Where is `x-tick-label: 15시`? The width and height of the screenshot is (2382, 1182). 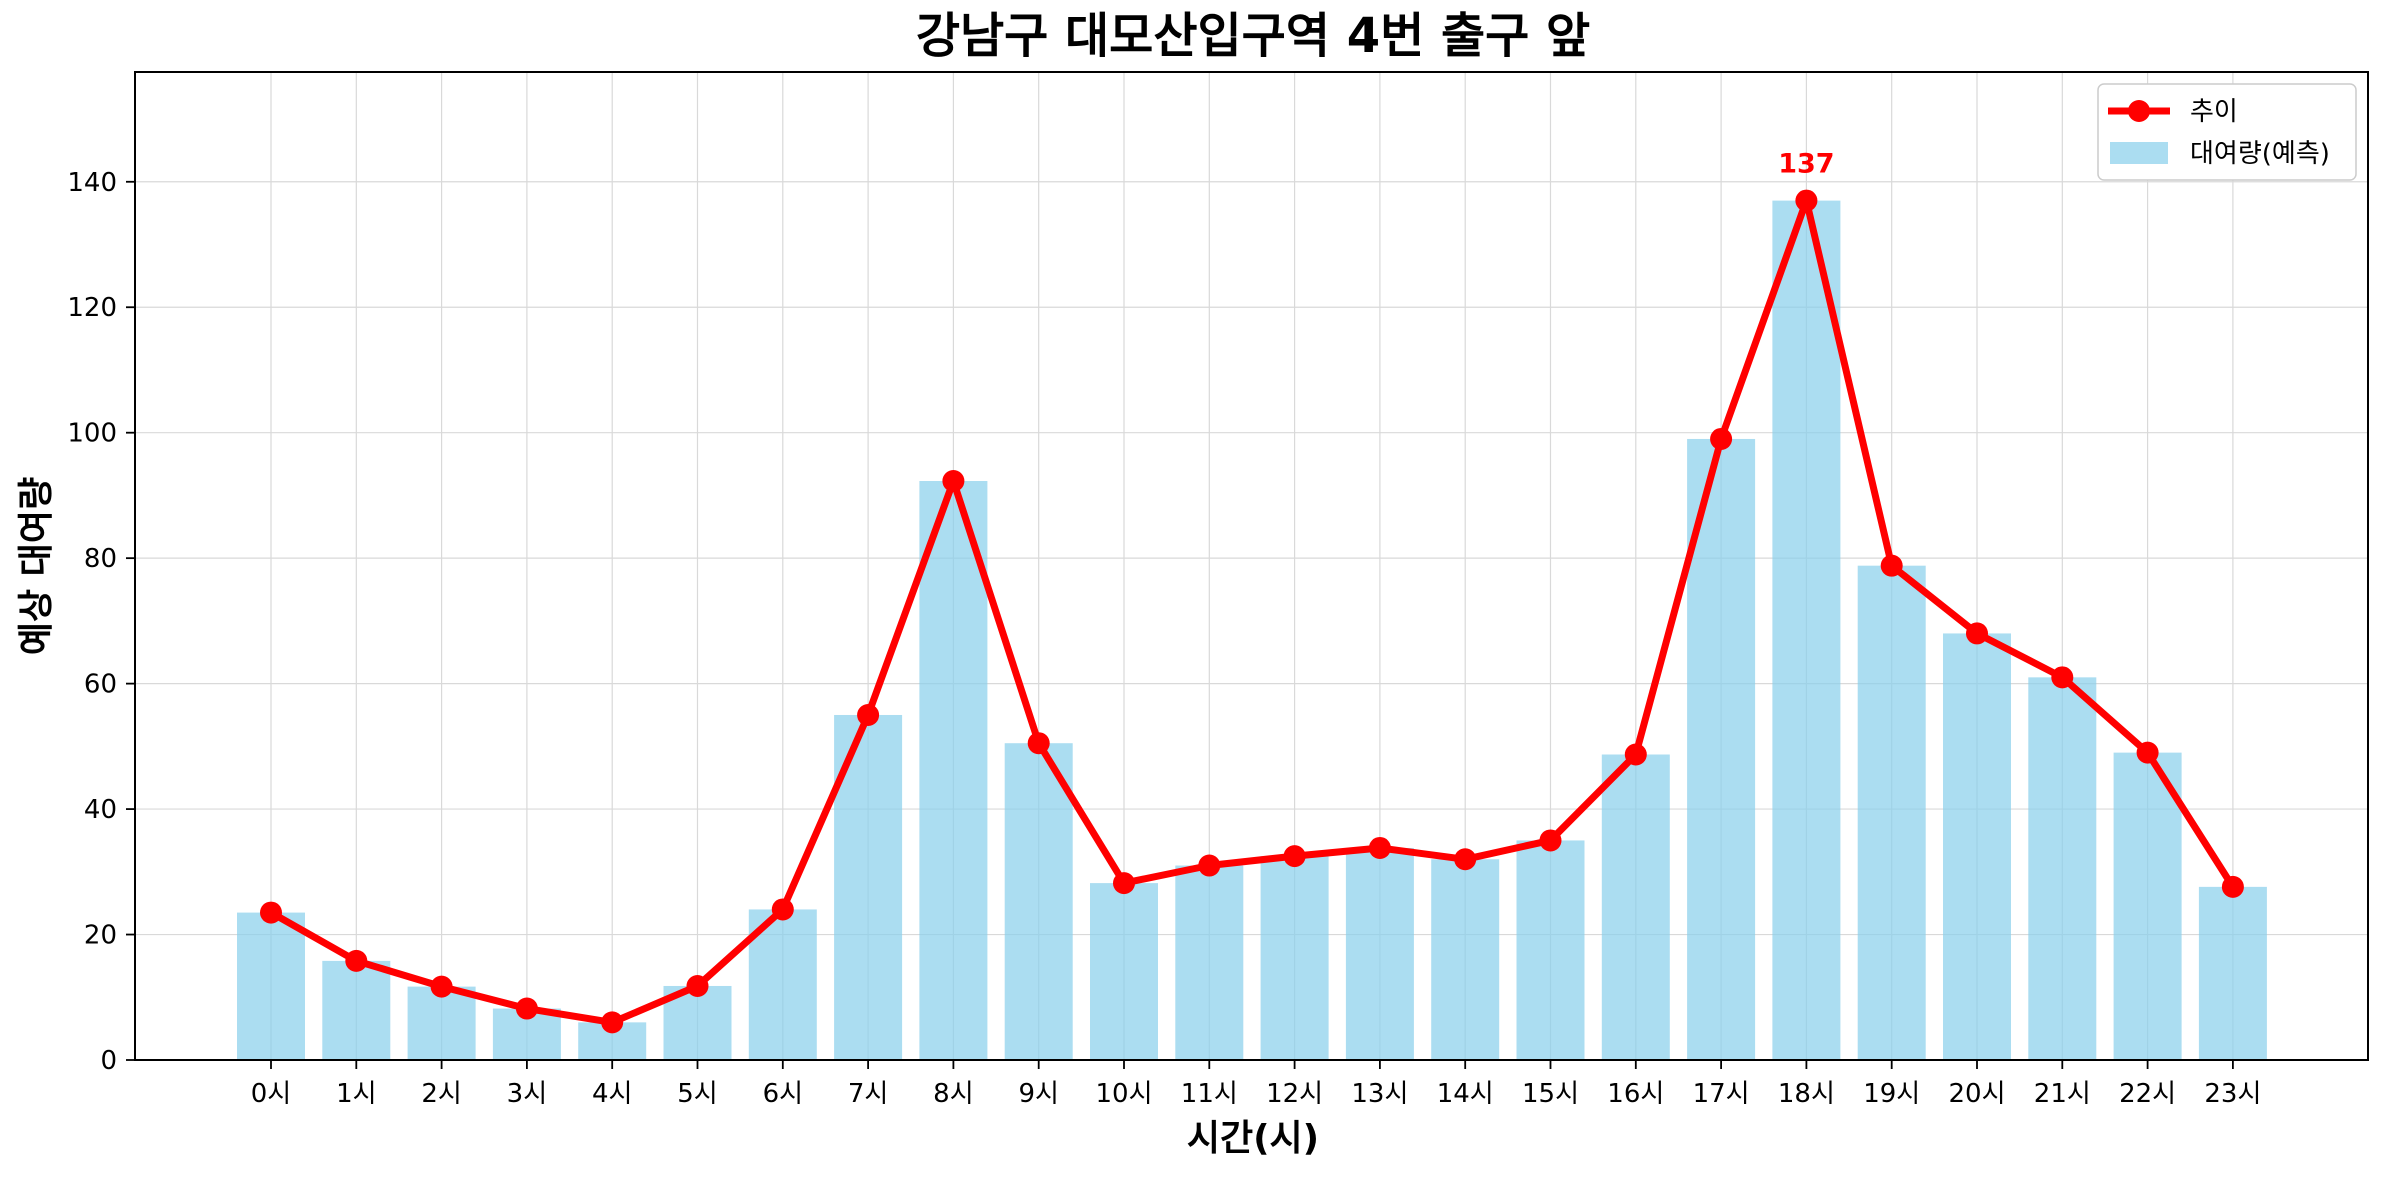
x-tick-label: 15시 is located at coordinates (1550, 1094).